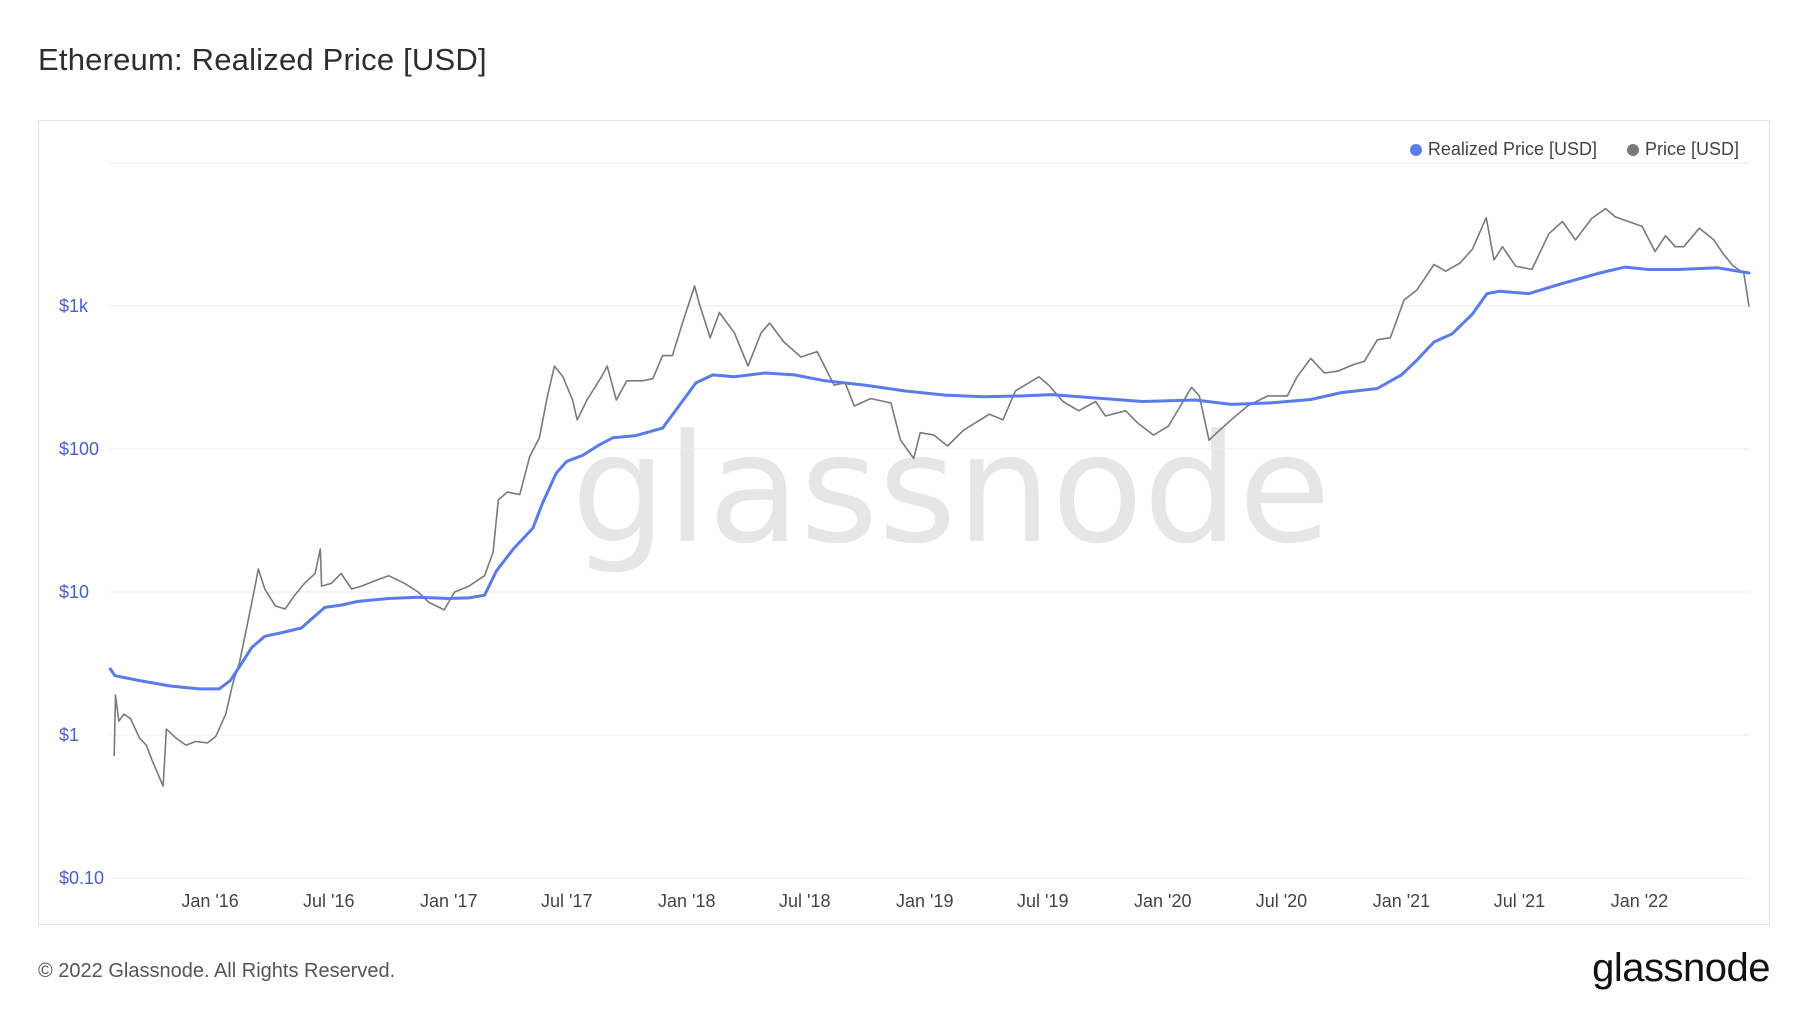 This screenshot has height=1013, width=1800. Describe the element at coordinates (924, 901) in the screenshot. I see `x-tick-label: Jan '19` at that location.